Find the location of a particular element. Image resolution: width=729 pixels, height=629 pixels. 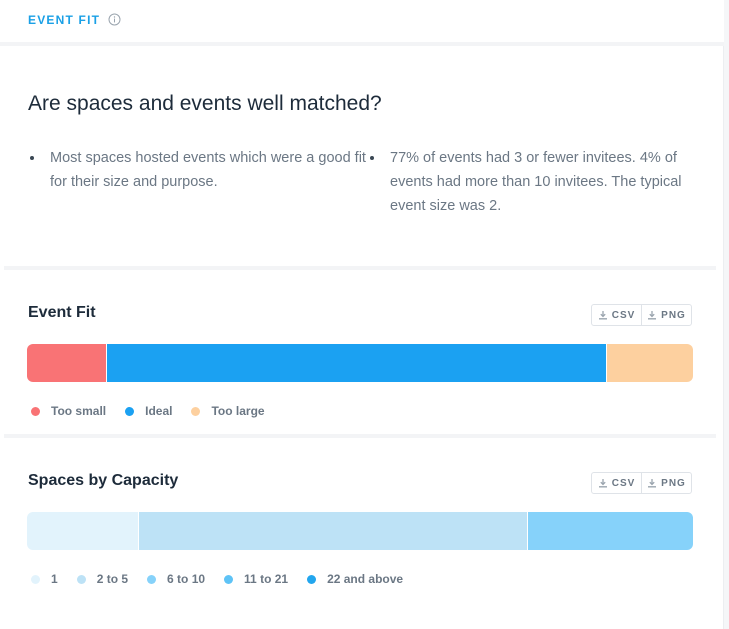

download-group-capacity: CSV PNG is located at coordinates (641, 483).